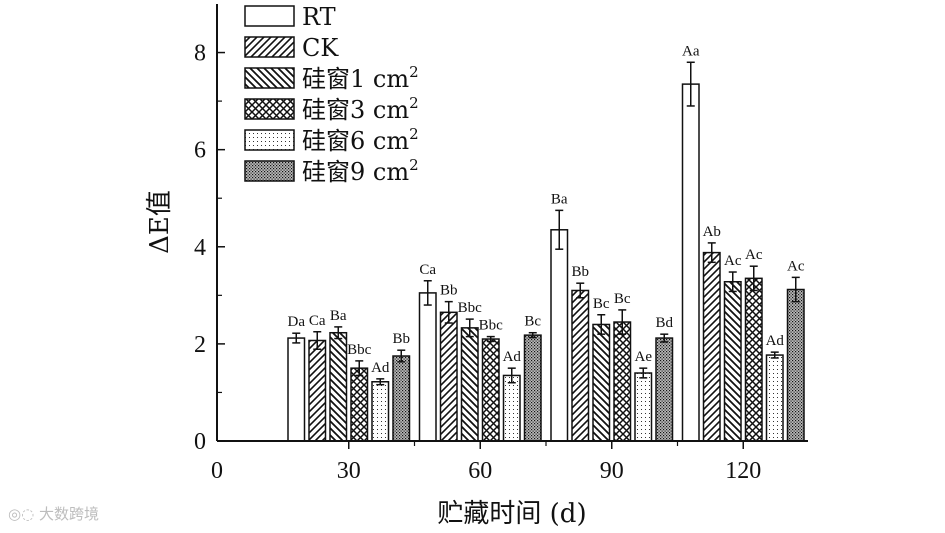  Describe the element at coordinates (360, 109) in the screenshot. I see `legend-entry: 硅窗3 cm2` at that location.